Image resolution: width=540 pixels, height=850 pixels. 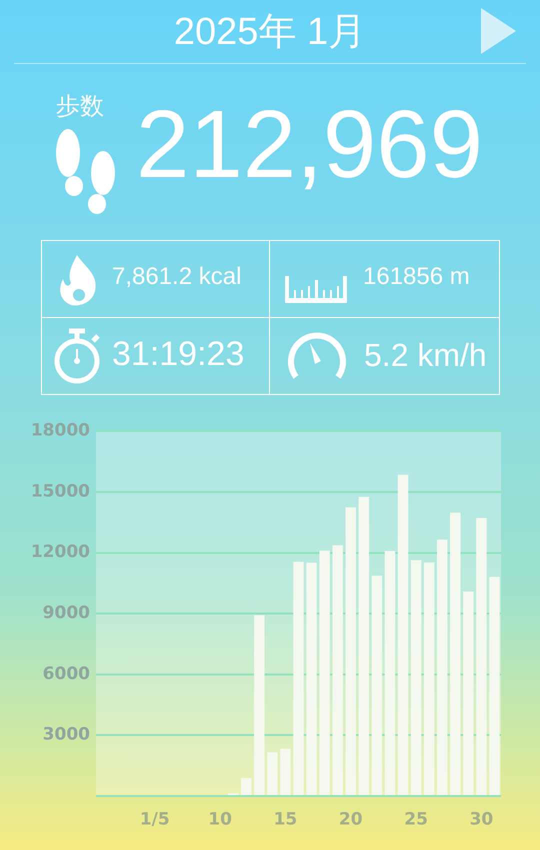 I want to click on text: 5.2 km/h, so click(x=425, y=355).